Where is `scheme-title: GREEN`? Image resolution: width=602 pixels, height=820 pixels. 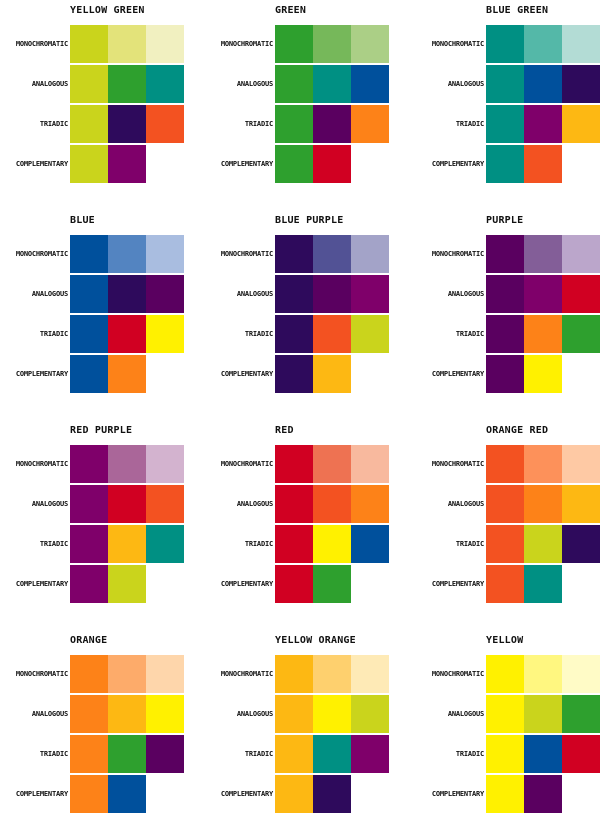 scheme-title: GREEN is located at coordinates (291, 10).